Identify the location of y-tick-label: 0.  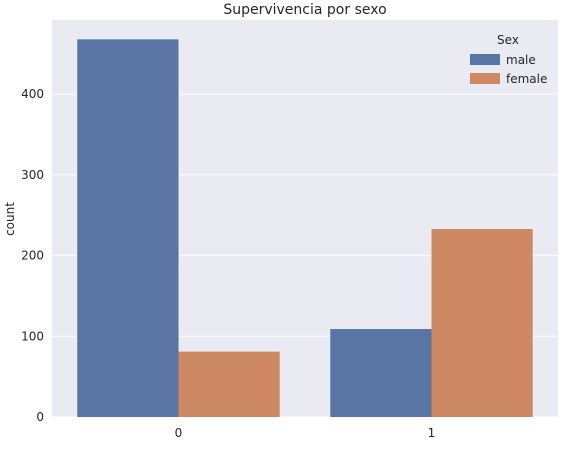
(40, 417).